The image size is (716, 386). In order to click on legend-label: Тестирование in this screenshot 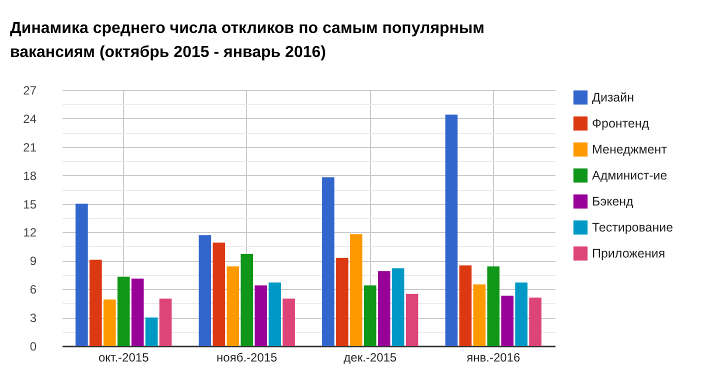, I will do `click(633, 227)`.